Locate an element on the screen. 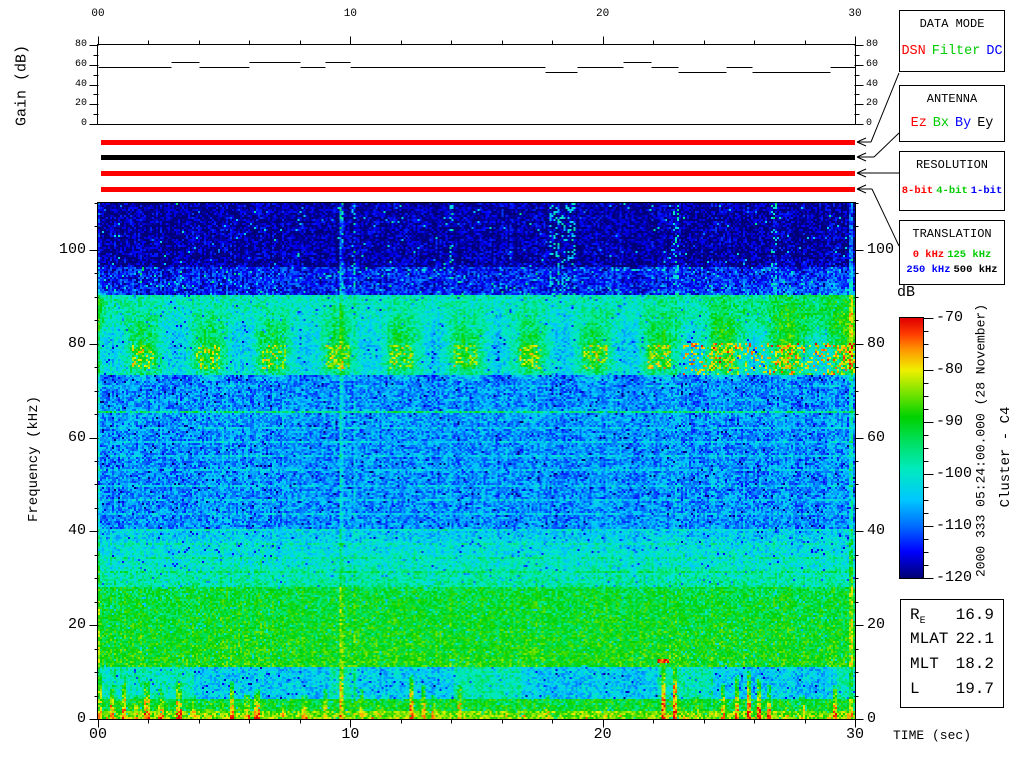 This screenshot has width=1024, height=768. legend-option-row: 0 kHz 125 kHz is located at coordinates (952, 255).